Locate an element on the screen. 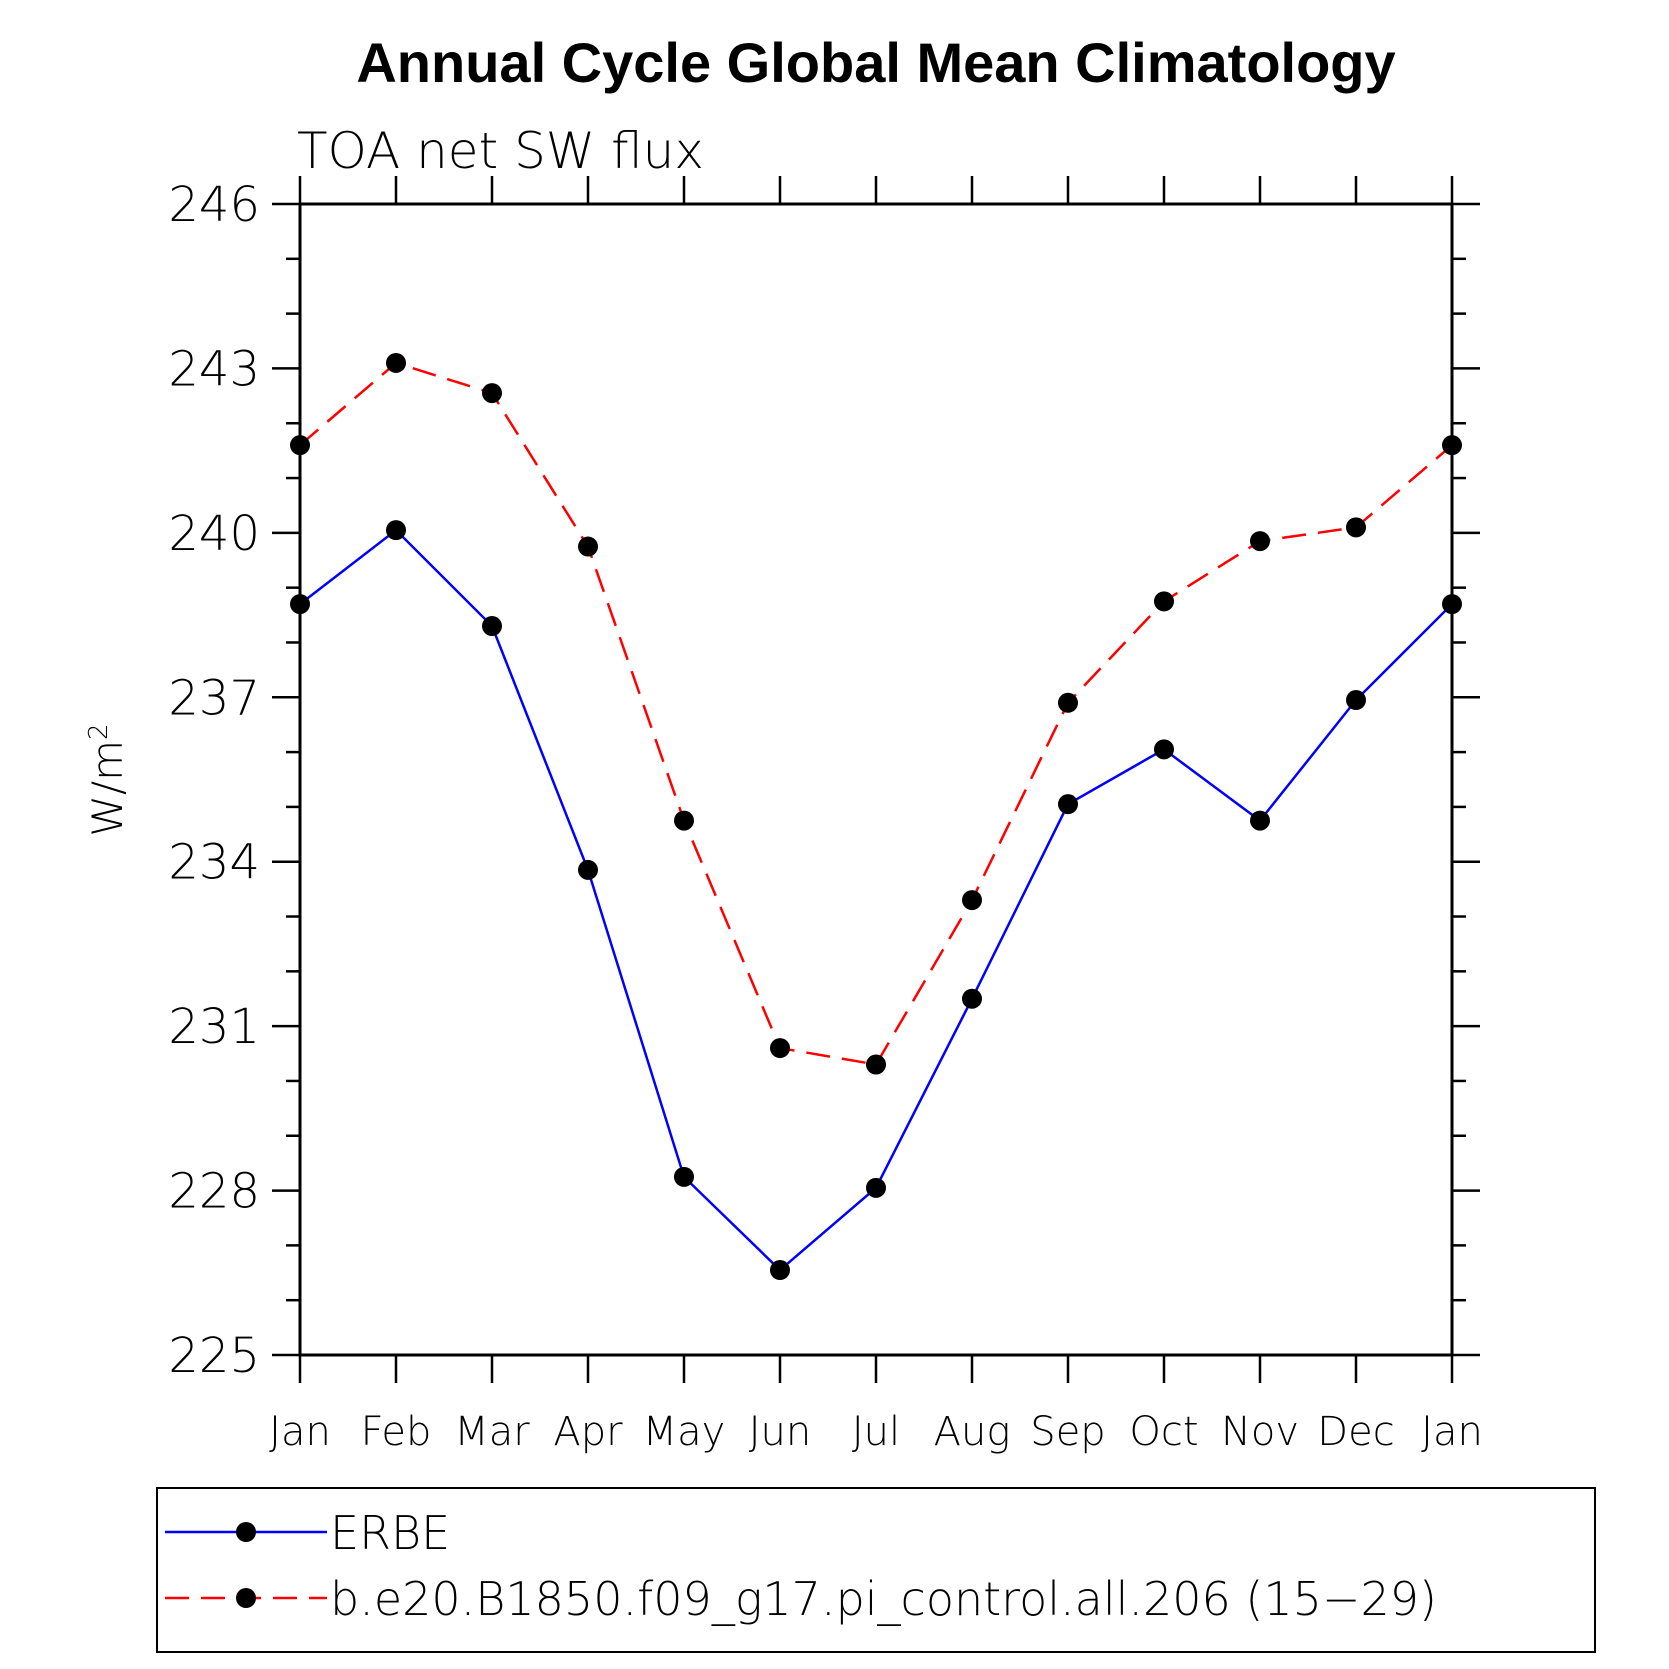  y-tick-label: 231 is located at coordinates (214, 1027).